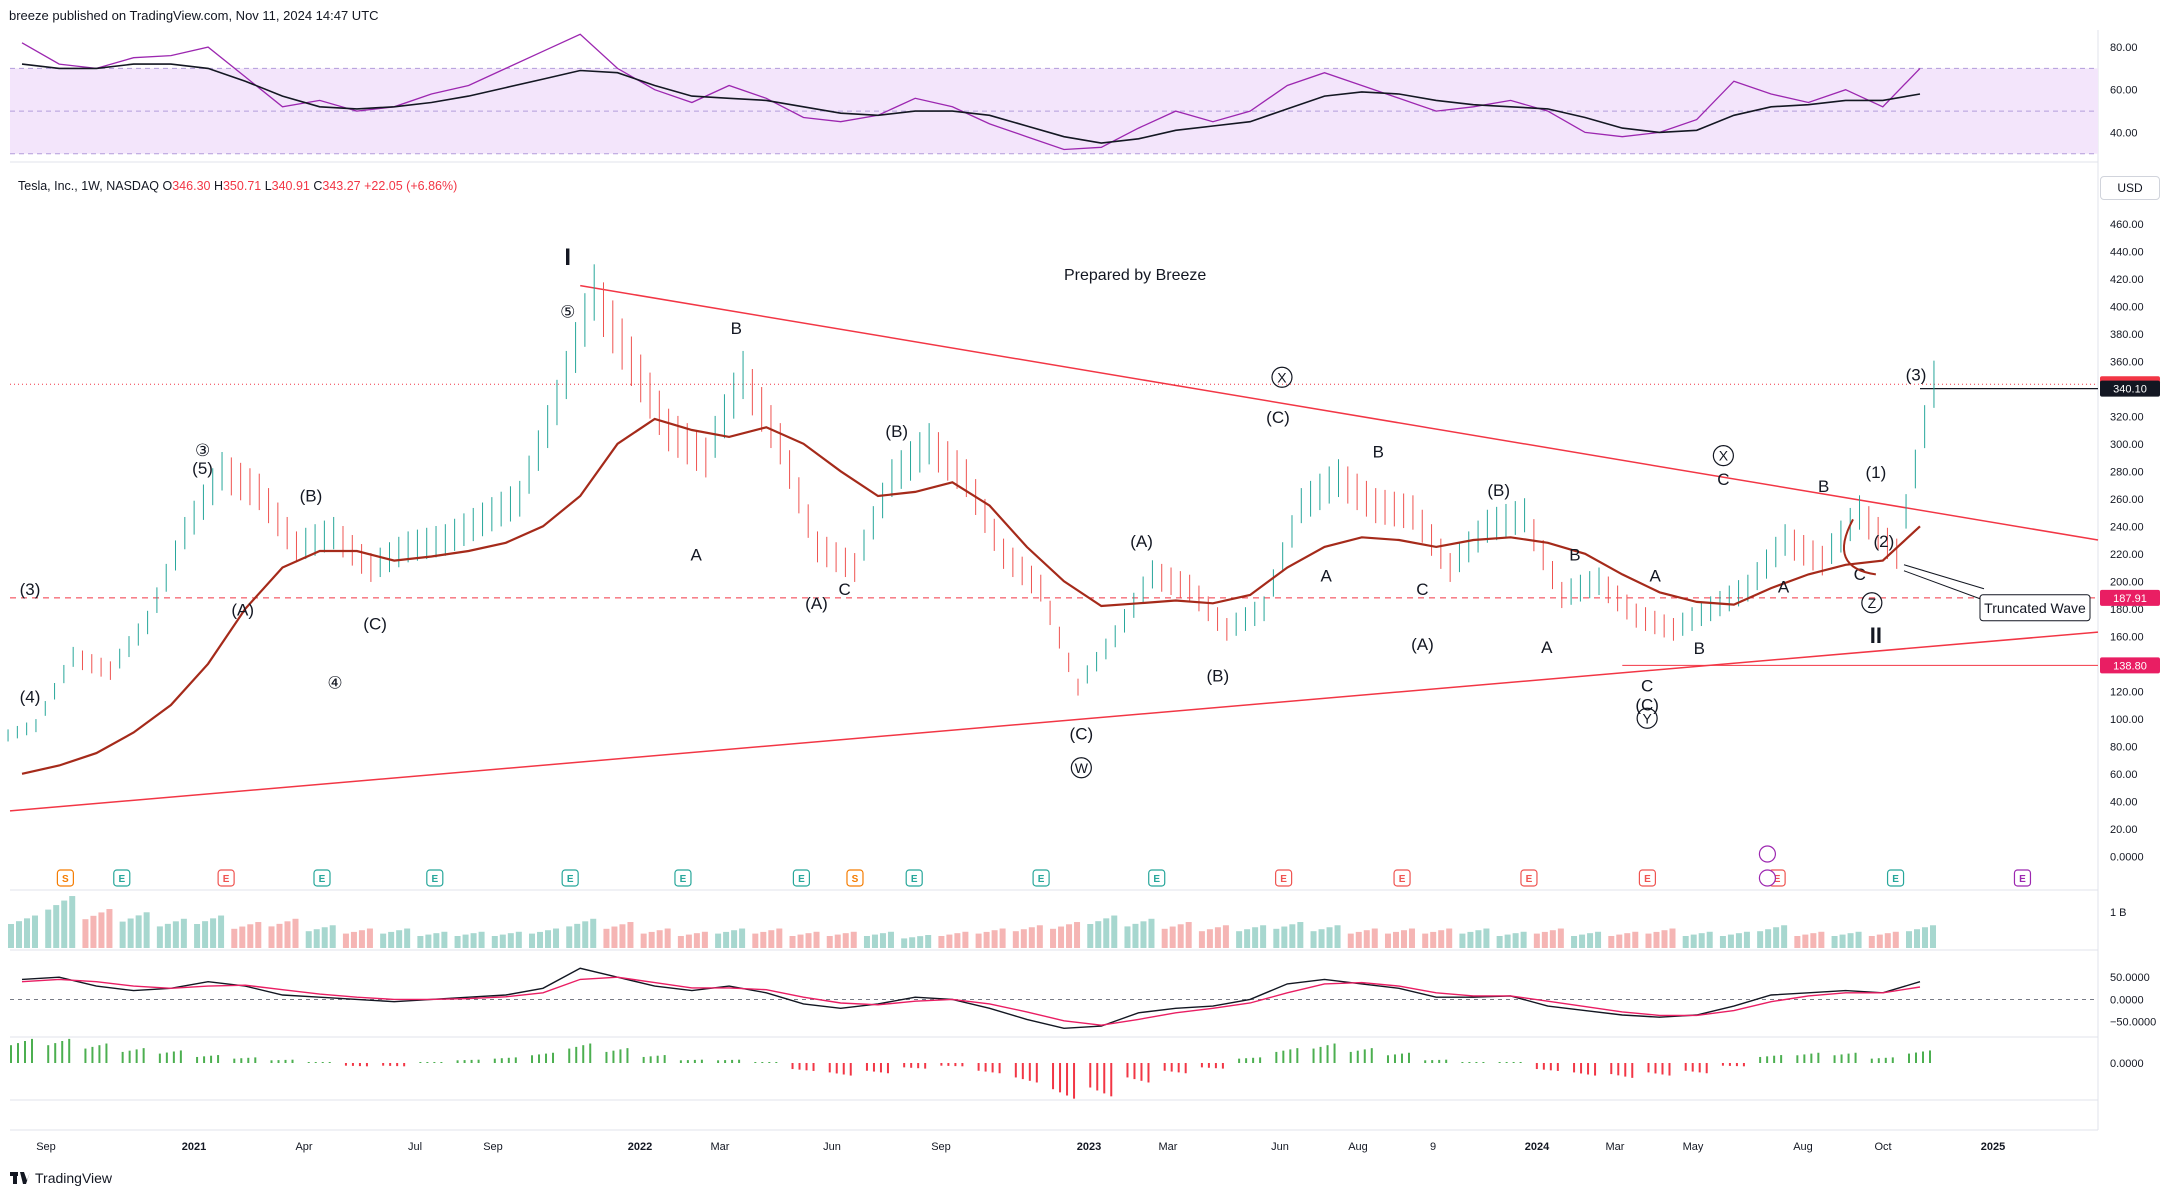  I want to click on currency-button: USD, so click(2130, 188).